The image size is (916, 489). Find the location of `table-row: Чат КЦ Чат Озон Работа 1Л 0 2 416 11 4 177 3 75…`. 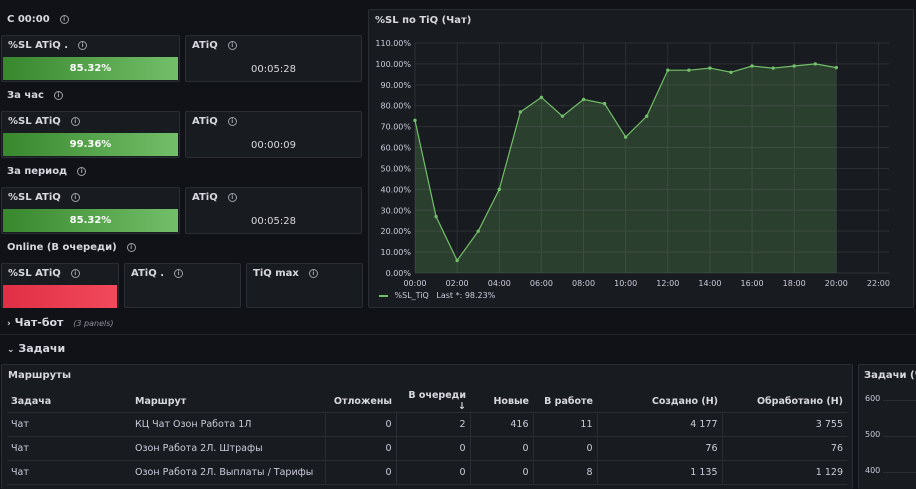

table-row: Чат КЦ Чат Озон Работа 1Л 0 2 416 11 4 177 3 75… is located at coordinates (427, 424).